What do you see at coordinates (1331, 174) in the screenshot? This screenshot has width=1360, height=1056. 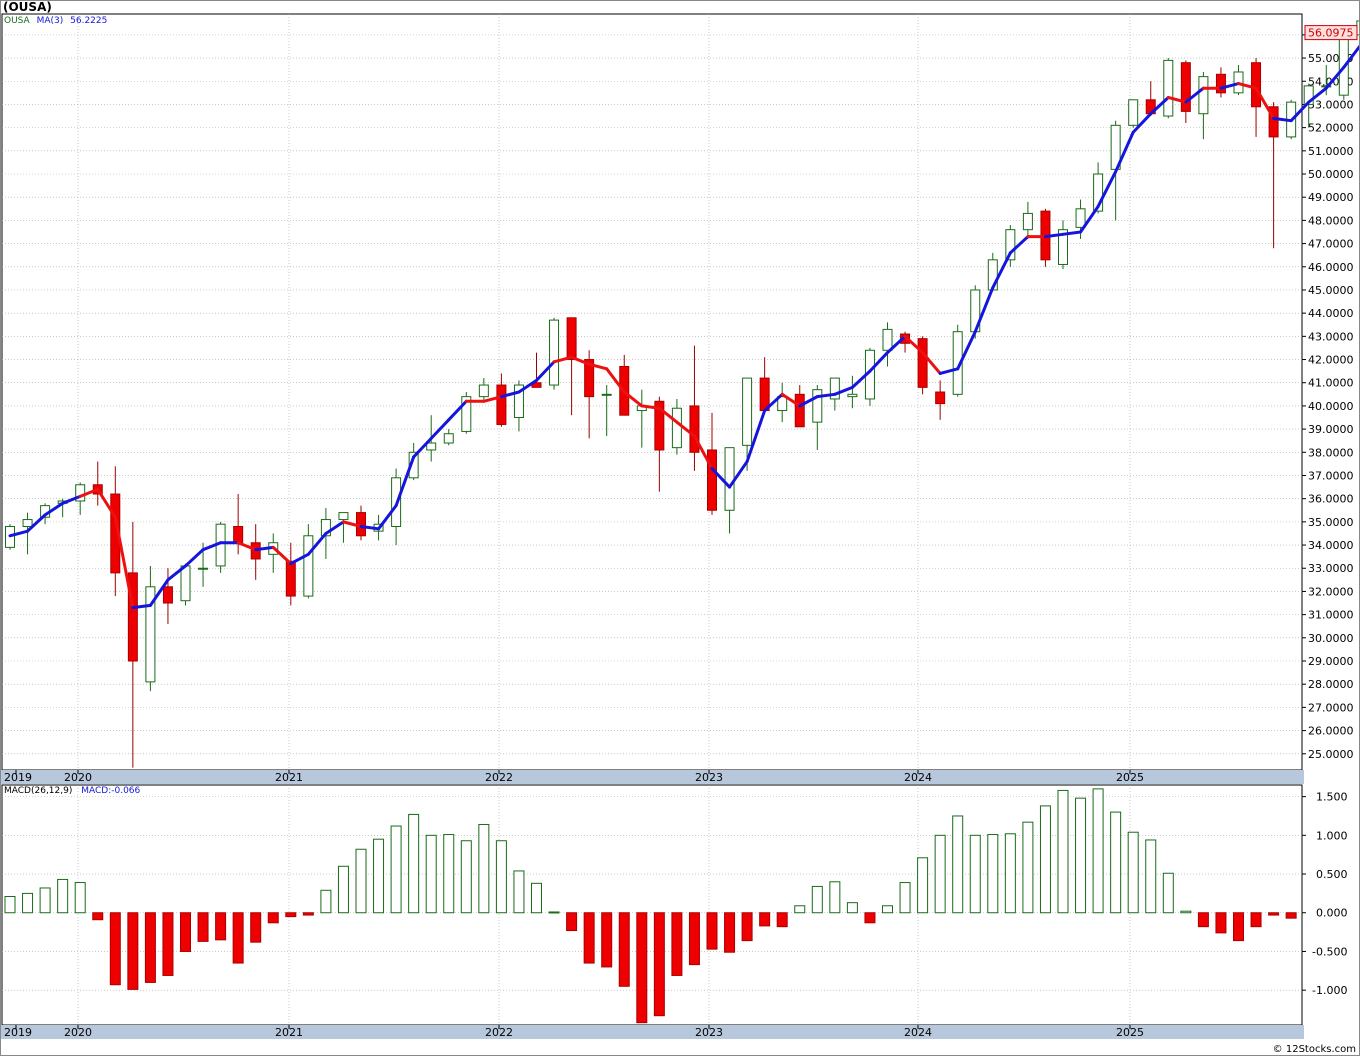 I see `price-tick-label: 50.0000` at bounding box center [1331, 174].